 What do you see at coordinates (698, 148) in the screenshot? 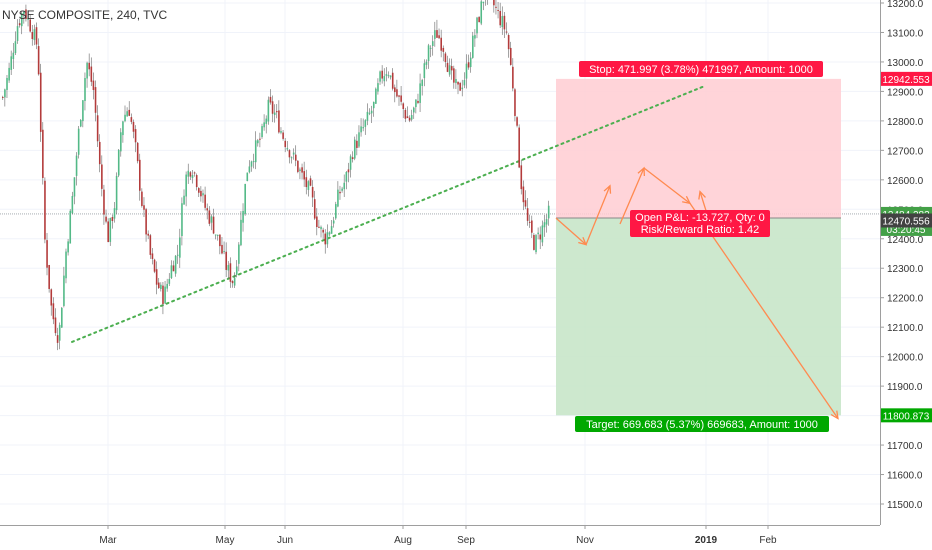
I see `stop-zone` at bounding box center [698, 148].